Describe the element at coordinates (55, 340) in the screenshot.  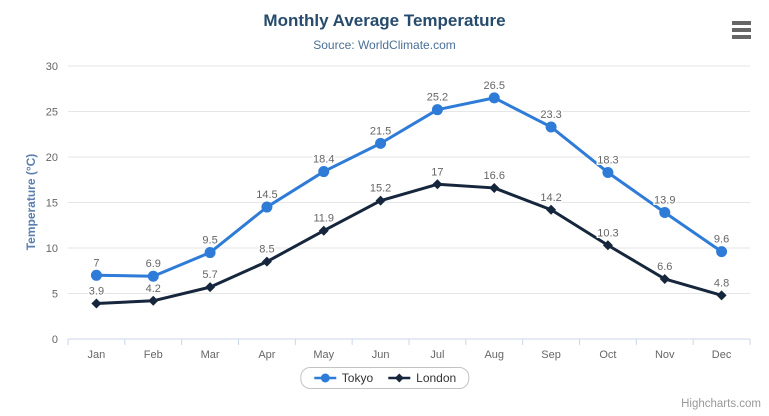
I see `y-axis-tick-label: 0` at that location.